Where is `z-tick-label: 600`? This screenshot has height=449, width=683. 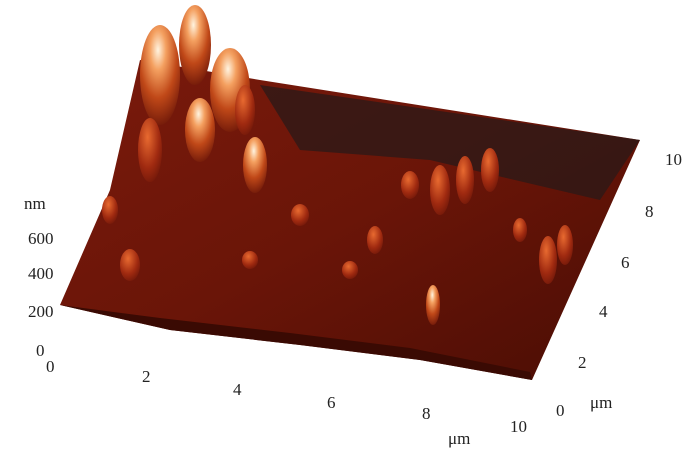 z-tick-label: 600 is located at coordinates (41, 238).